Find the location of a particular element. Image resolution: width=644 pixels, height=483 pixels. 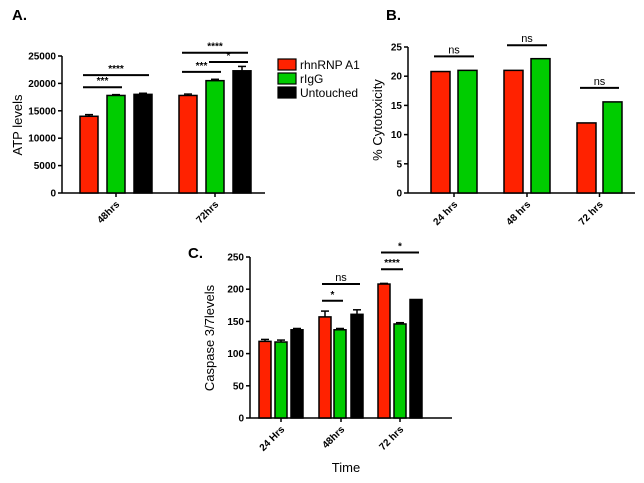

x-tick-label: 24 Hrs is located at coordinates (273, 439).